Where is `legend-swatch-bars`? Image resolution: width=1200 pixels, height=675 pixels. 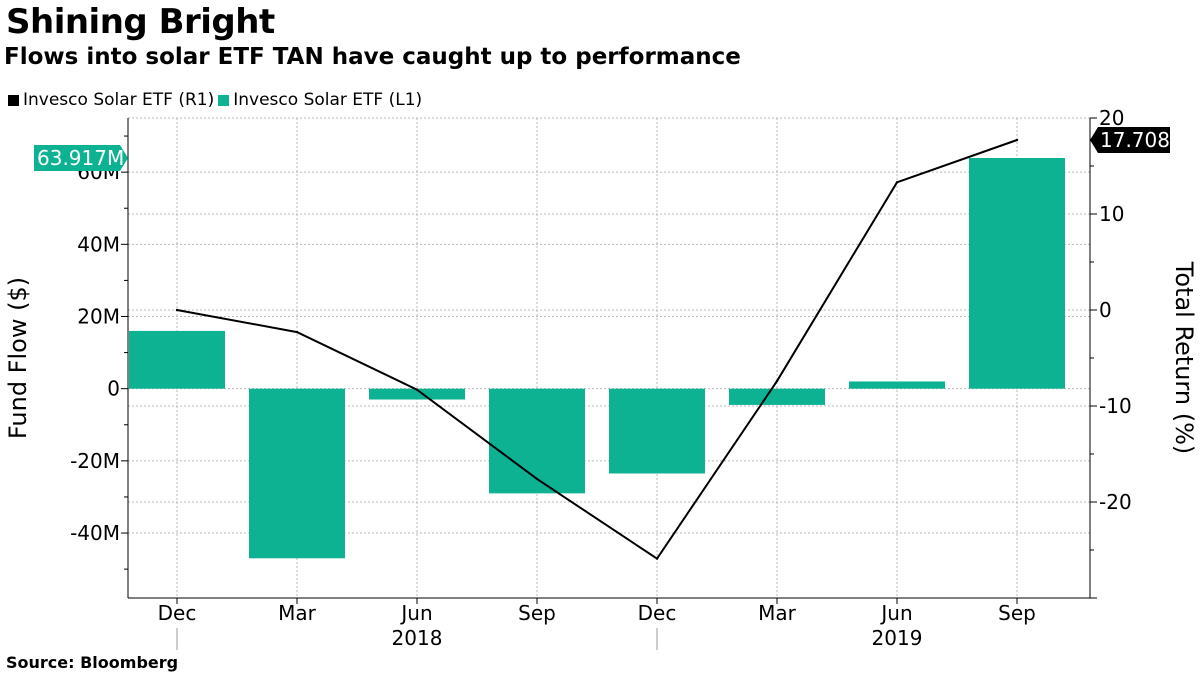 legend-swatch-bars is located at coordinates (224, 100).